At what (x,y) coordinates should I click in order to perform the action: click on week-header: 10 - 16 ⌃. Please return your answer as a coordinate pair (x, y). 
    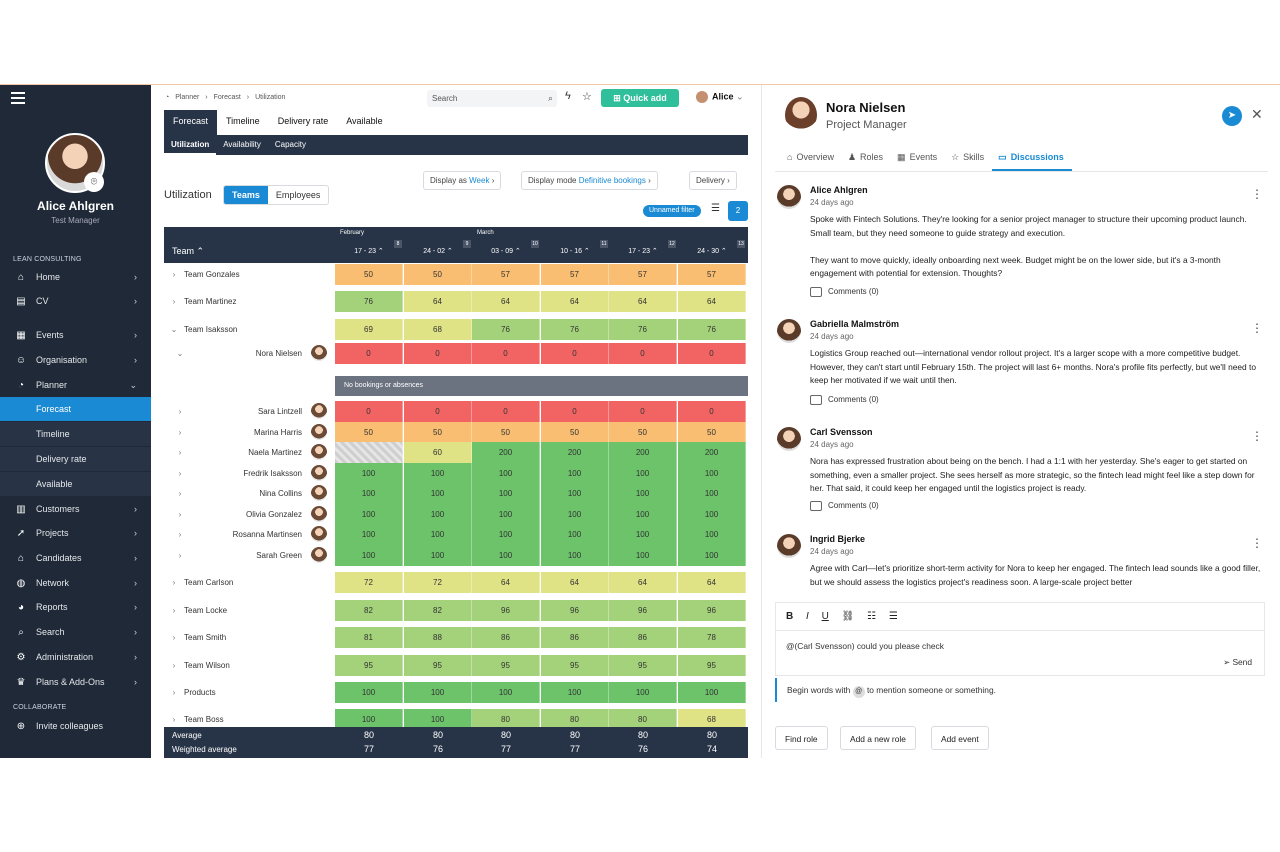
    Looking at the image, I should click on (575, 251).